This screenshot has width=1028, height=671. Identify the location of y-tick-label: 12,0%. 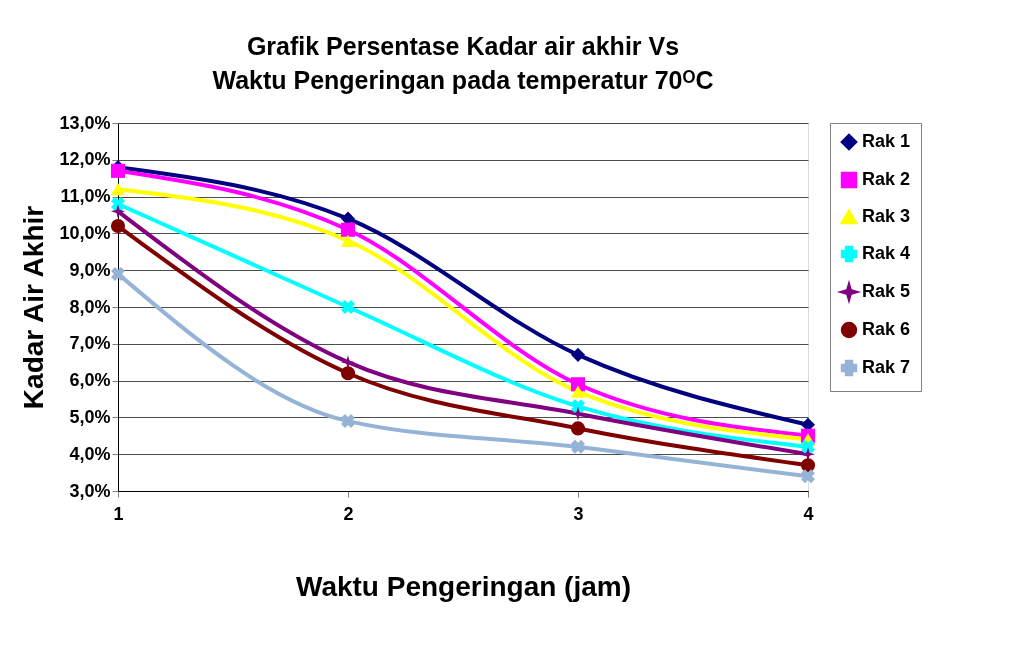
(85, 159).